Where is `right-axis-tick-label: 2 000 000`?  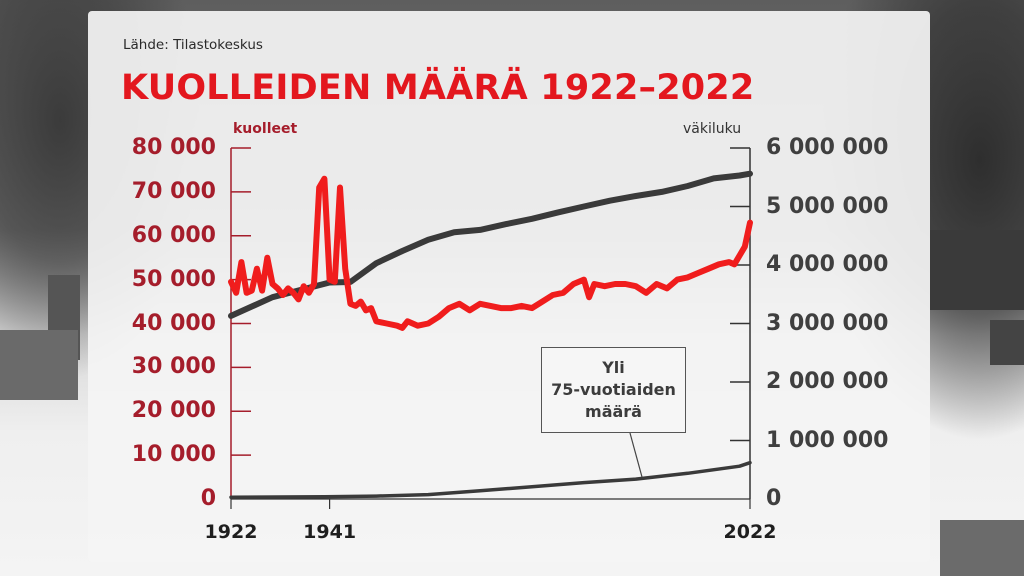 right-axis-tick-label: 2 000 000 is located at coordinates (827, 381).